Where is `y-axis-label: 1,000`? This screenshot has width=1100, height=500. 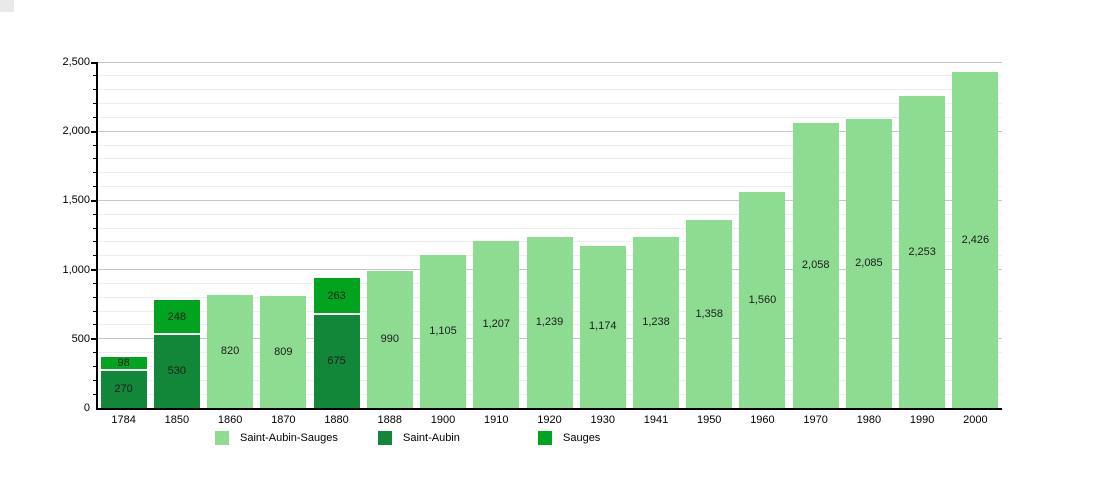 y-axis-label: 1,000 is located at coordinates (76, 269).